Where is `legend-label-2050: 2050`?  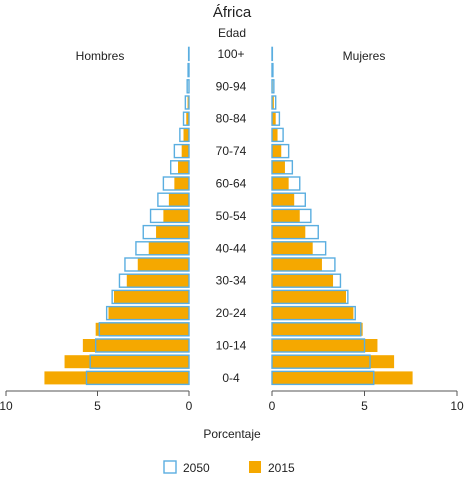 legend-label-2050: 2050 is located at coordinates (196, 468).